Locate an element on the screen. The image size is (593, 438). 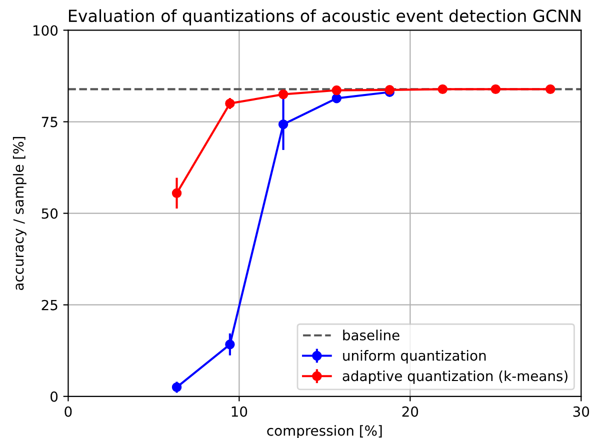
y-axis-title: accuracy / sample [%] is located at coordinates (19, 213).